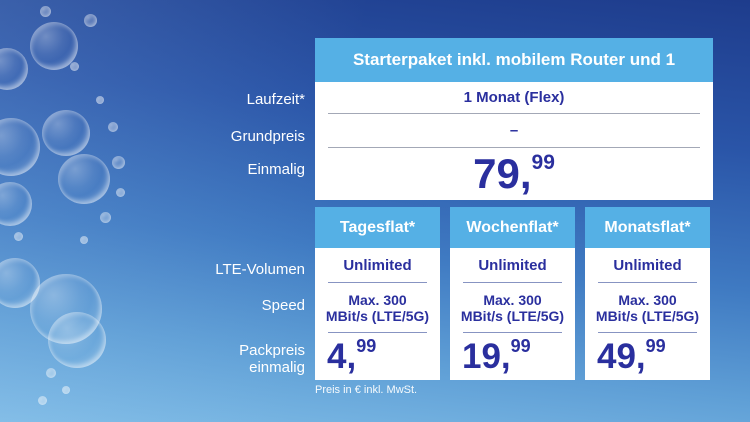 The image size is (750, 422). I want to click on price-value: 79,99, so click(514, 173).